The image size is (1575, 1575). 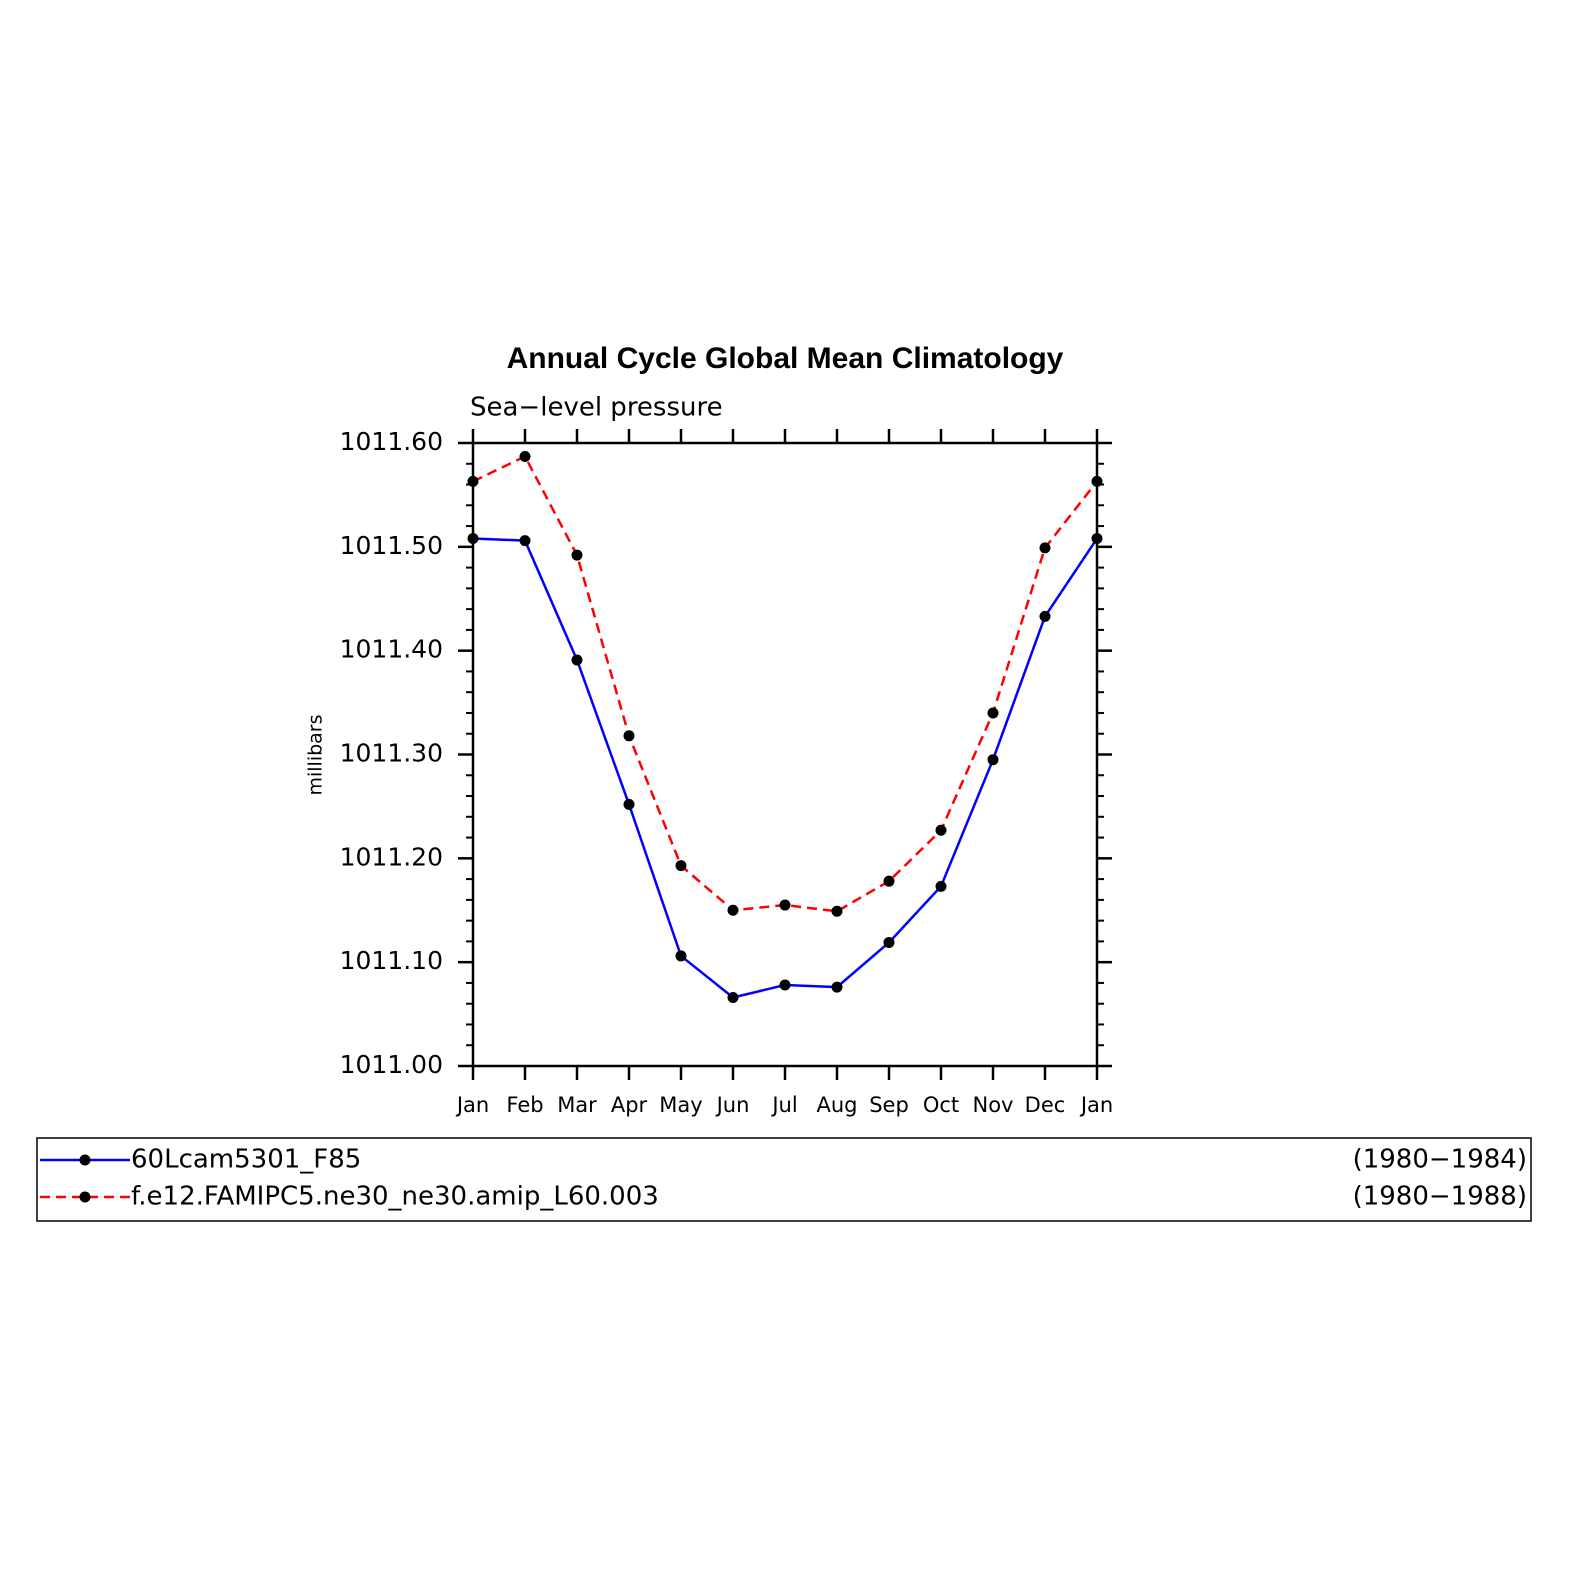 What do you see at coordinates (941, 1105) in the screenshot?
I see `x-tick-label: Oct` at bounding box center [941, 1105].